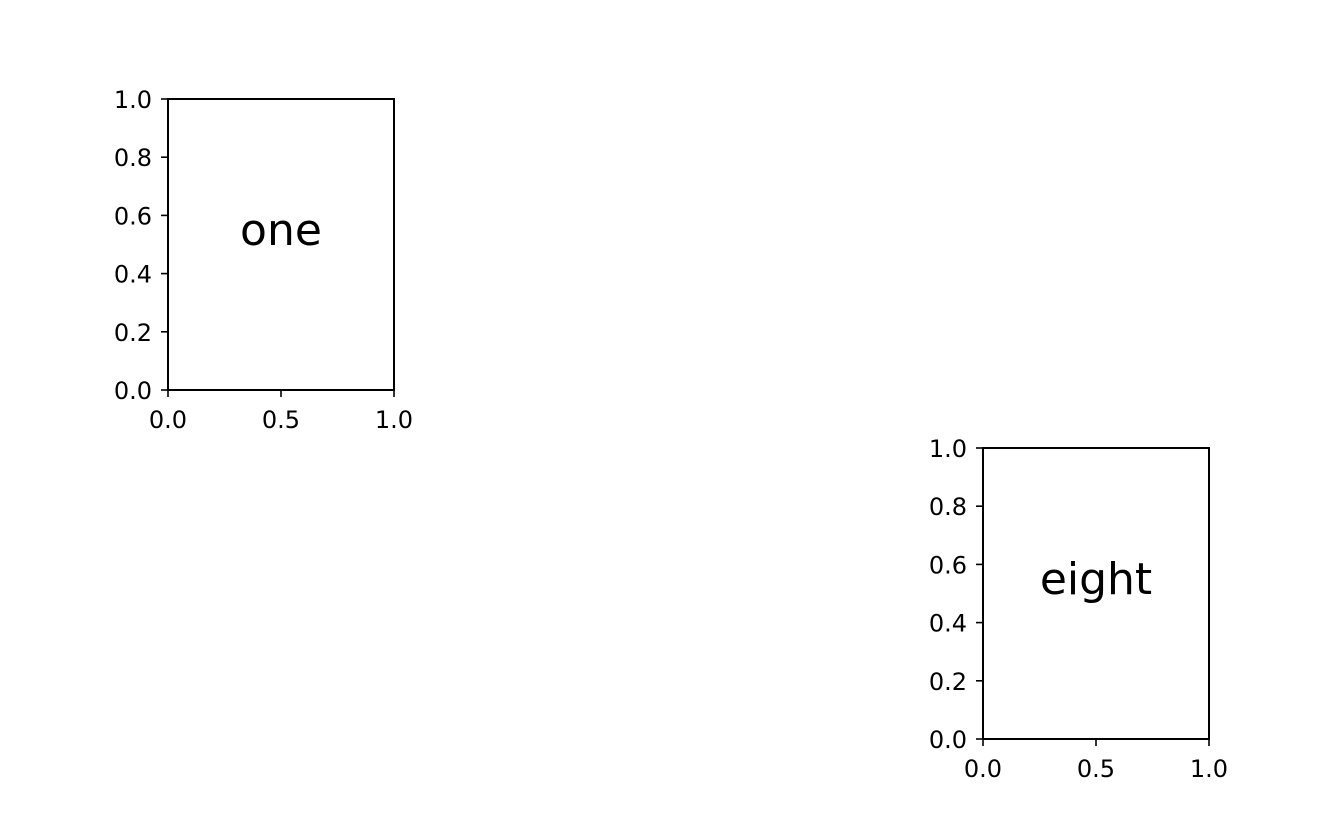 The height and width of the screenshot is (830, 1344). Describe the element at coordinates (1096, 579) in the screenshot. I see `subplot-eight-annotation: eight` at that location.